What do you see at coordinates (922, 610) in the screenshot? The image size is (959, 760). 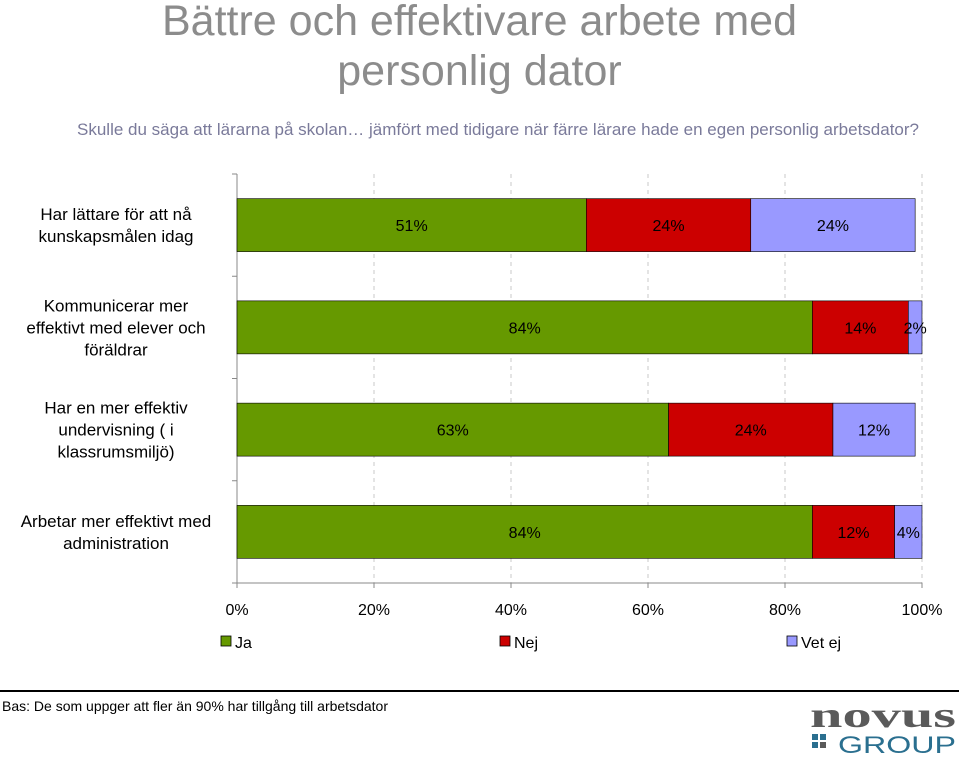 I see `x-tick-label: 100%` at bounding box center [922, 610].